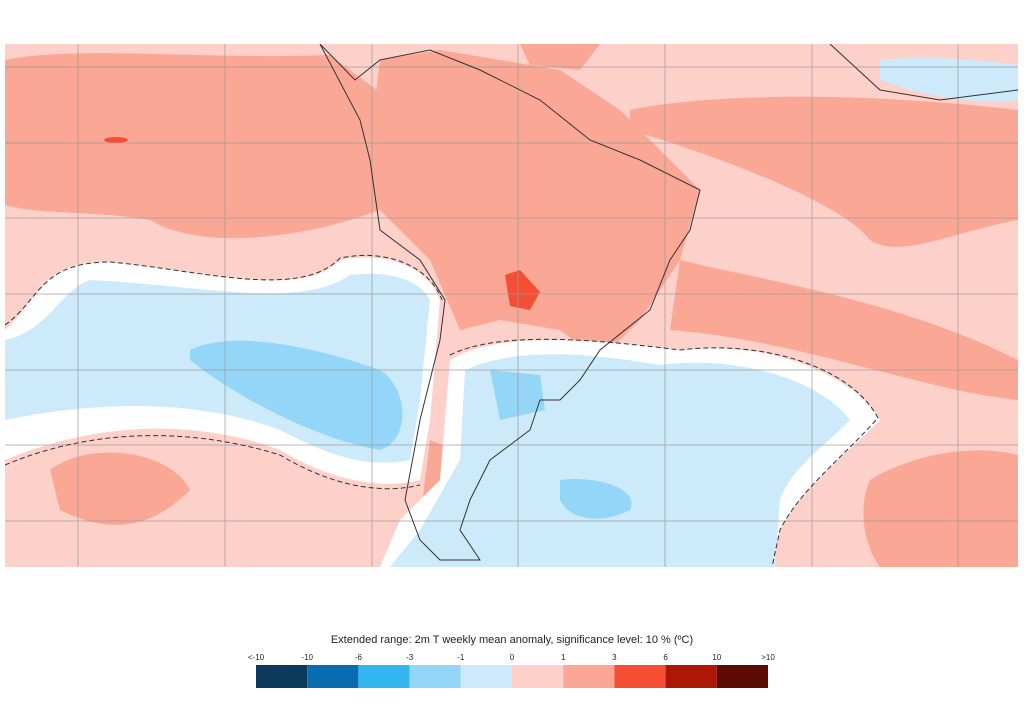 This screenshot has width=1024, height=720. Describe the element at coordinates (512, 657) in the screenshot. I see `legend-label: 0` at that location.